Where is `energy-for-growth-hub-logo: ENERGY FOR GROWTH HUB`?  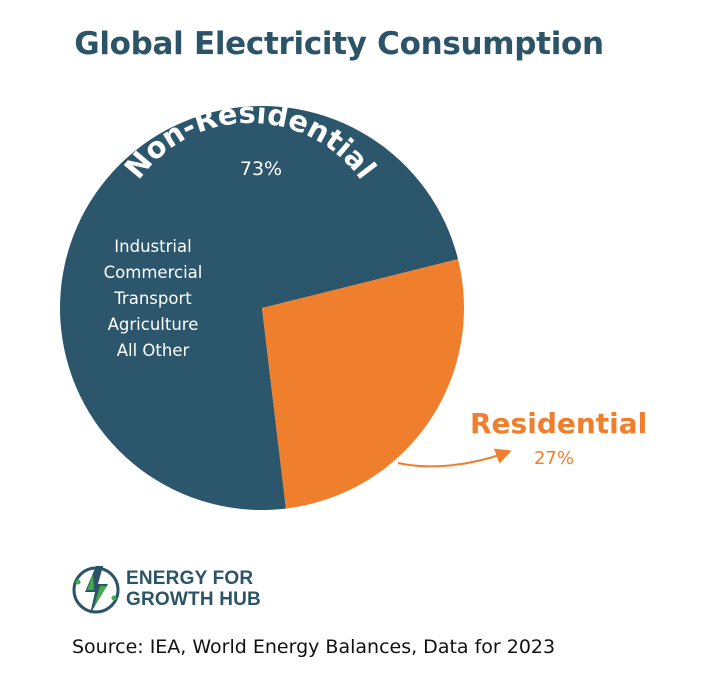
energy-for-growth-hub-logo: ENERGY FOR GROWTH HUB is located at coordinates (185, 590).